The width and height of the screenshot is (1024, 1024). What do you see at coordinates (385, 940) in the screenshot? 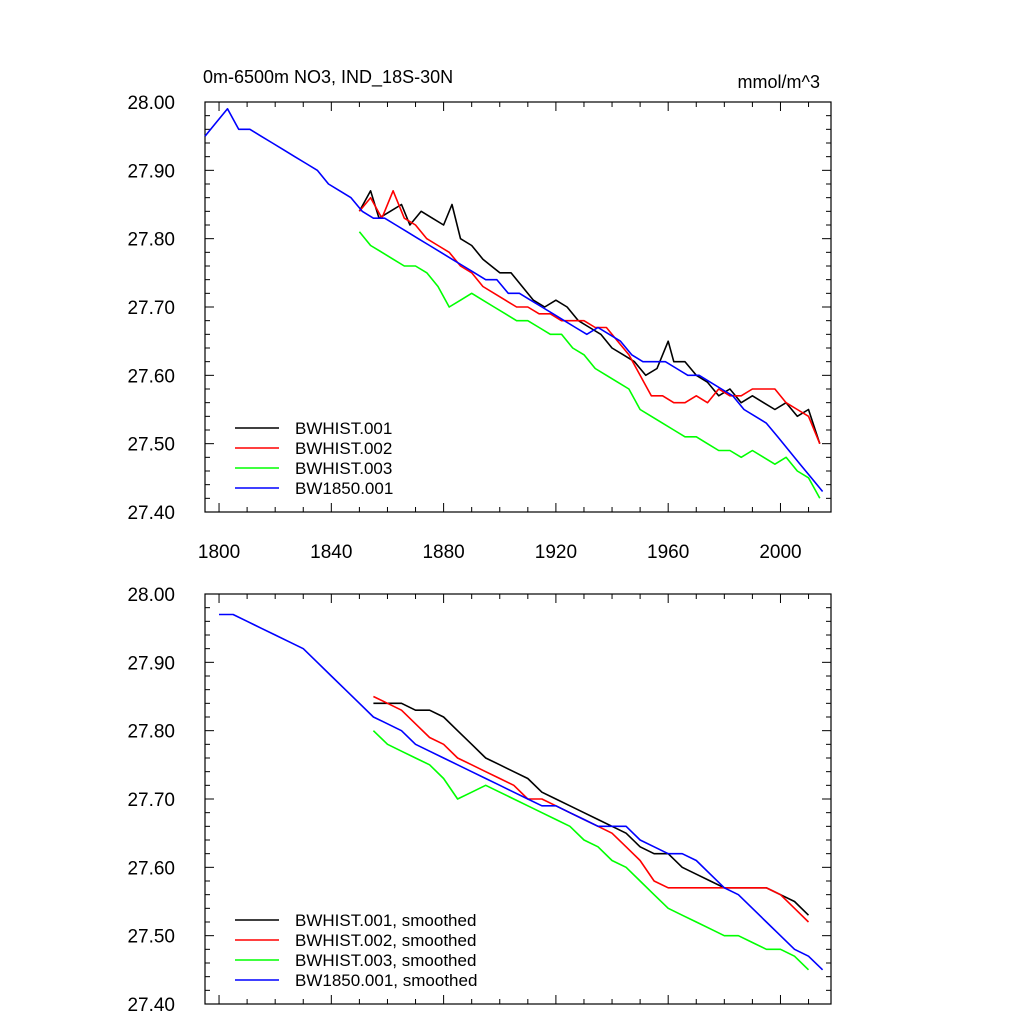
I see `legend-label: BWHIST.002, smoothed` at bounding box center [385, 940].